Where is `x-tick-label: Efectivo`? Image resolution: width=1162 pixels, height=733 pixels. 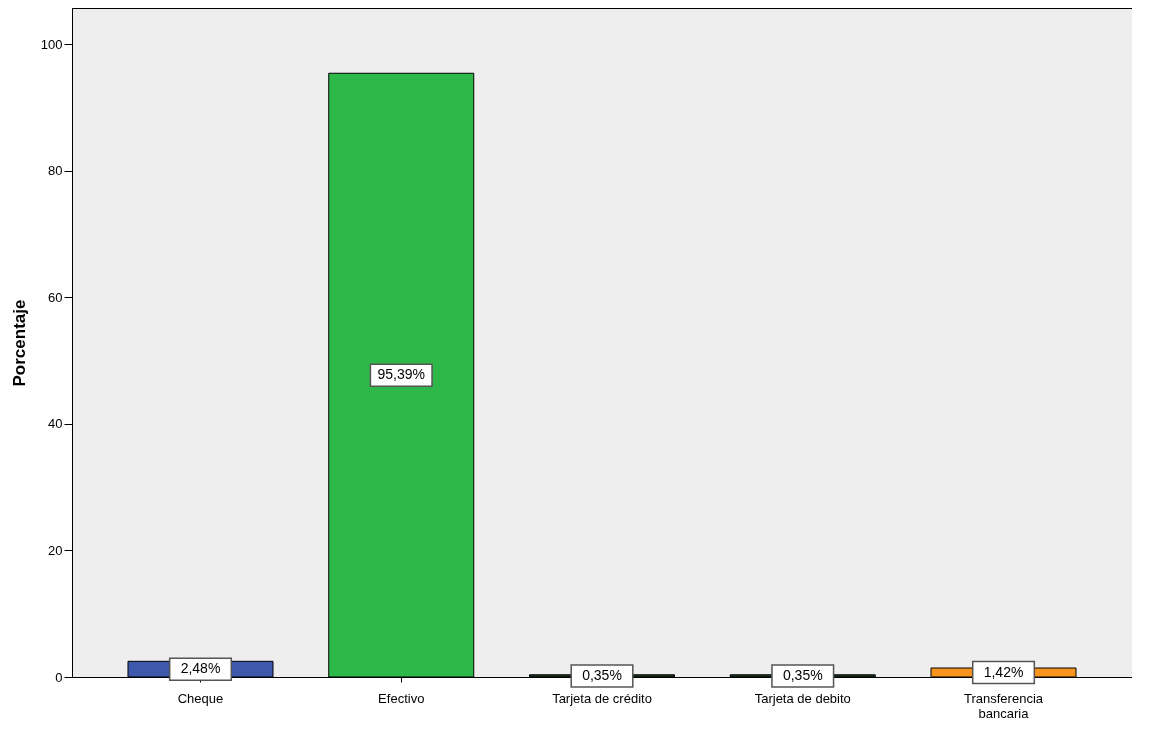
x-tick-label: Efectivo is located at coordinates (401, 698).